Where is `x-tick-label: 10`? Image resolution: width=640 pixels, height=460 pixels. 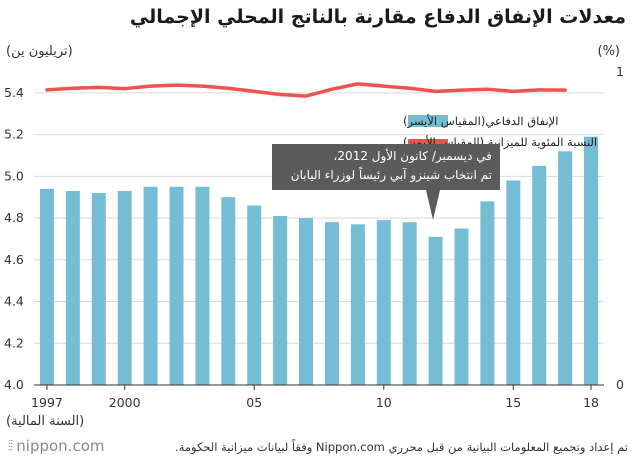
x-tick-label: 10 is located at coordinates (384, 402).